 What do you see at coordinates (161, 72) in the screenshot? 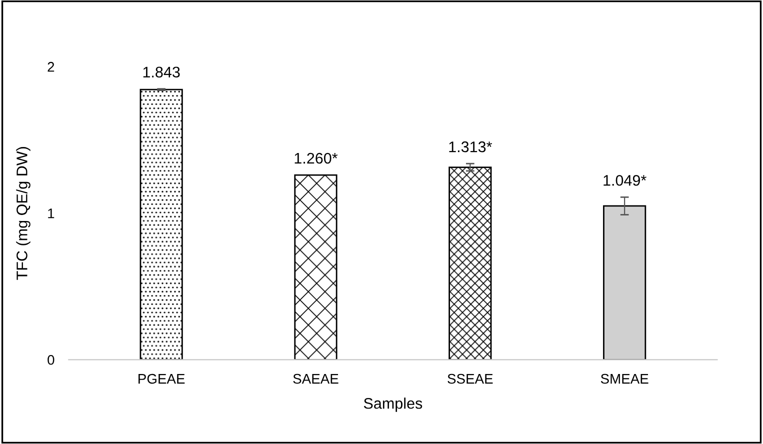
I see `data-label: 1.843` at bounding box center [161, 72].